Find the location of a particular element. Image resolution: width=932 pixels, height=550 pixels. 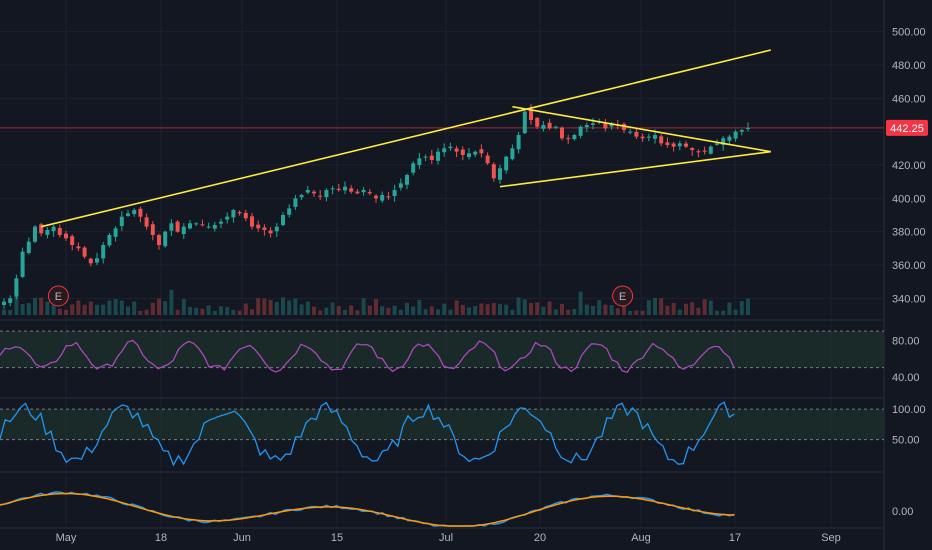

stoch-rsi-pane is located at coordinates (442, 434).